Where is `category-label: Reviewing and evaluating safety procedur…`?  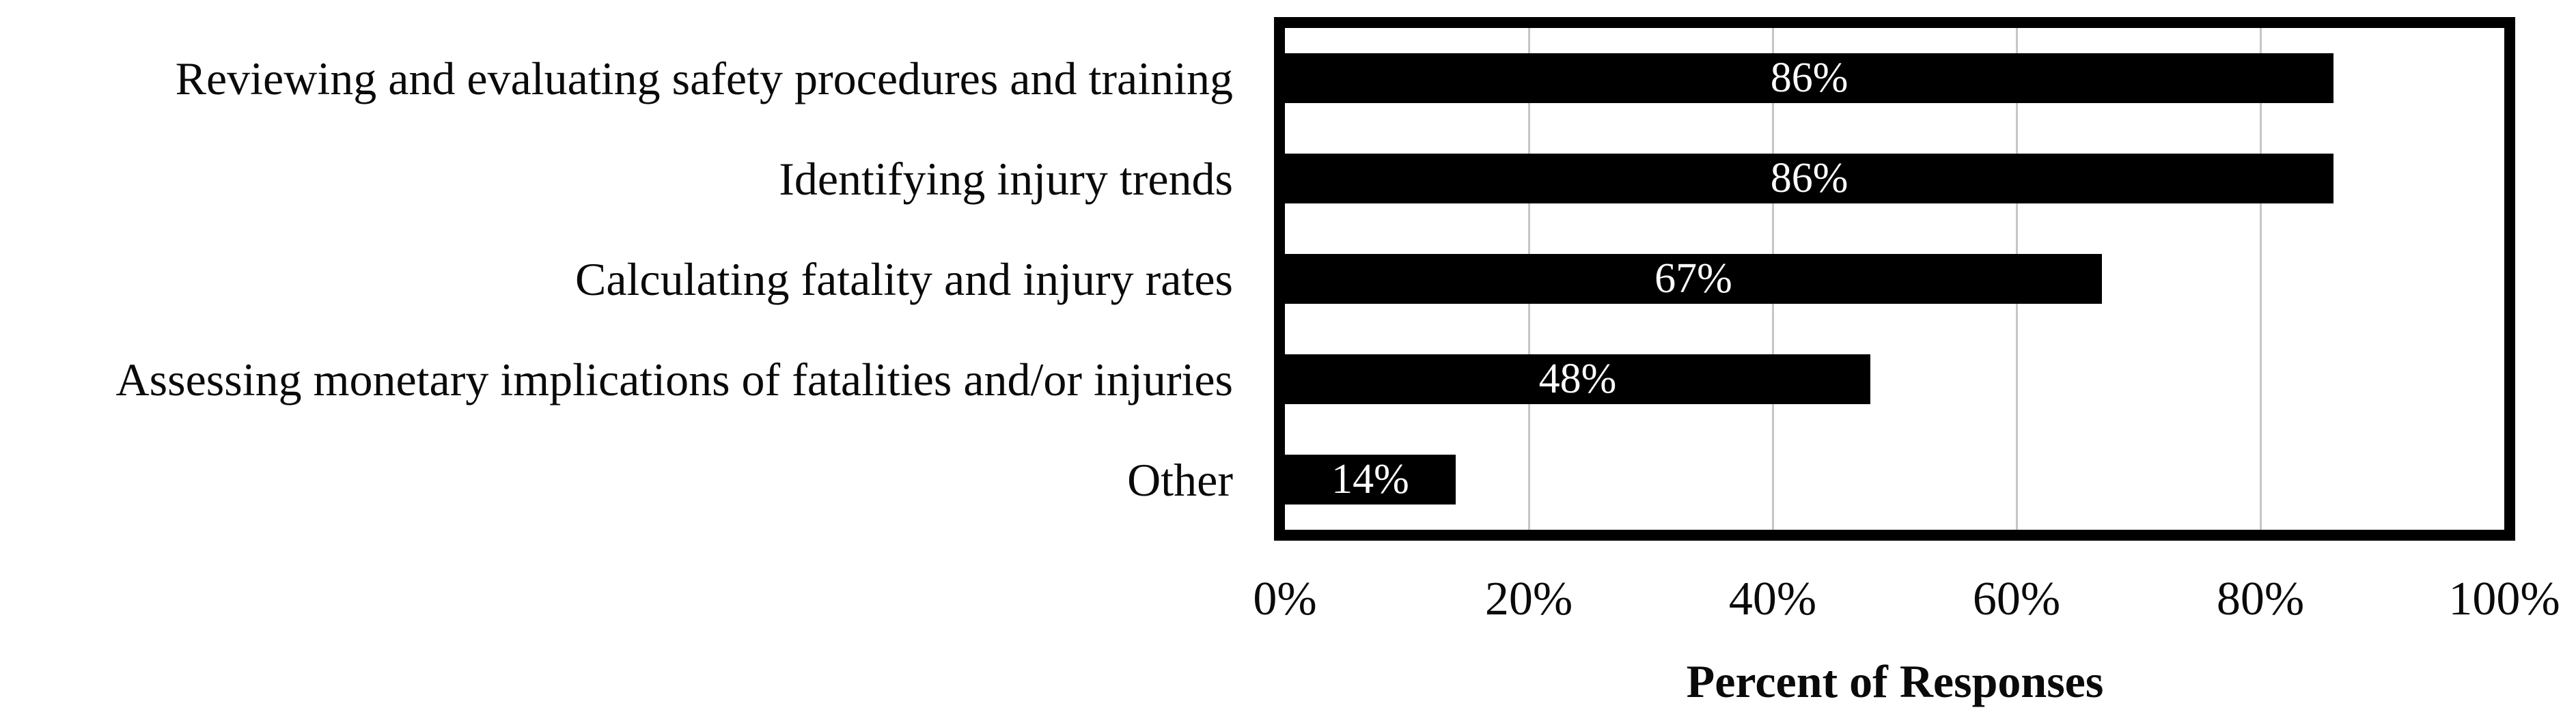 category-label: Reviewing and evaluating safety procedur… is located at coordinates (704, 78).